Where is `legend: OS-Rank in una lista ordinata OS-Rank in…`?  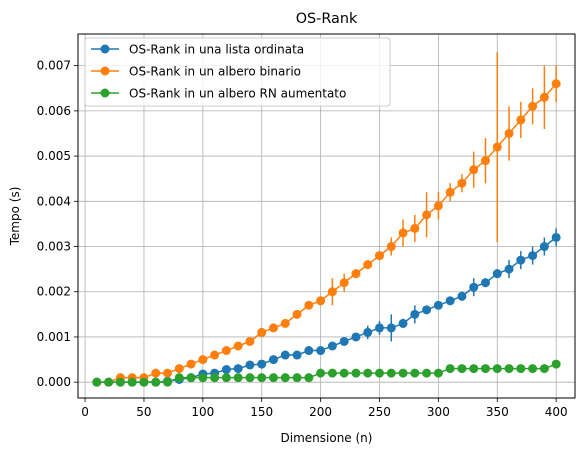 legend: OS-Rank in una lista ordinata OS-Rank in… is located at coordinates (237, 72).